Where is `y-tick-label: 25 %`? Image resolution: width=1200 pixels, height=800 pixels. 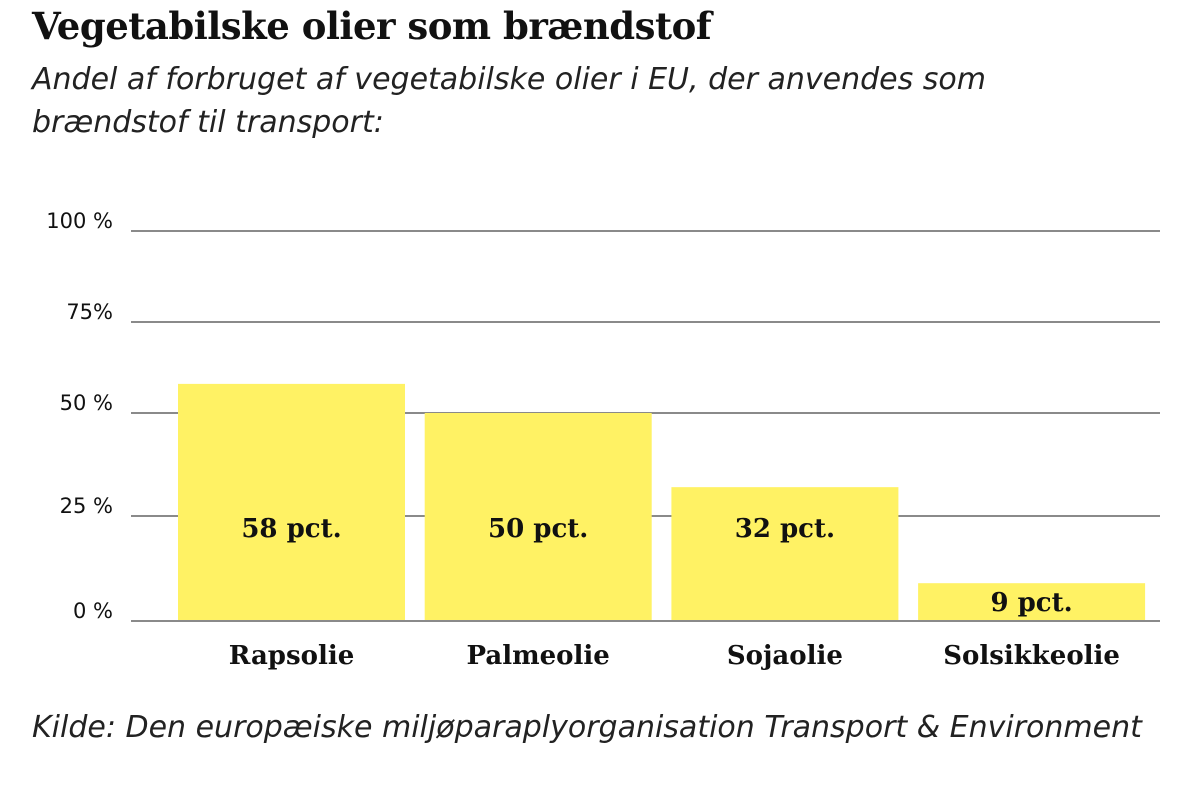
y-tick-label: 25 % is located at coordinates (86, 506).